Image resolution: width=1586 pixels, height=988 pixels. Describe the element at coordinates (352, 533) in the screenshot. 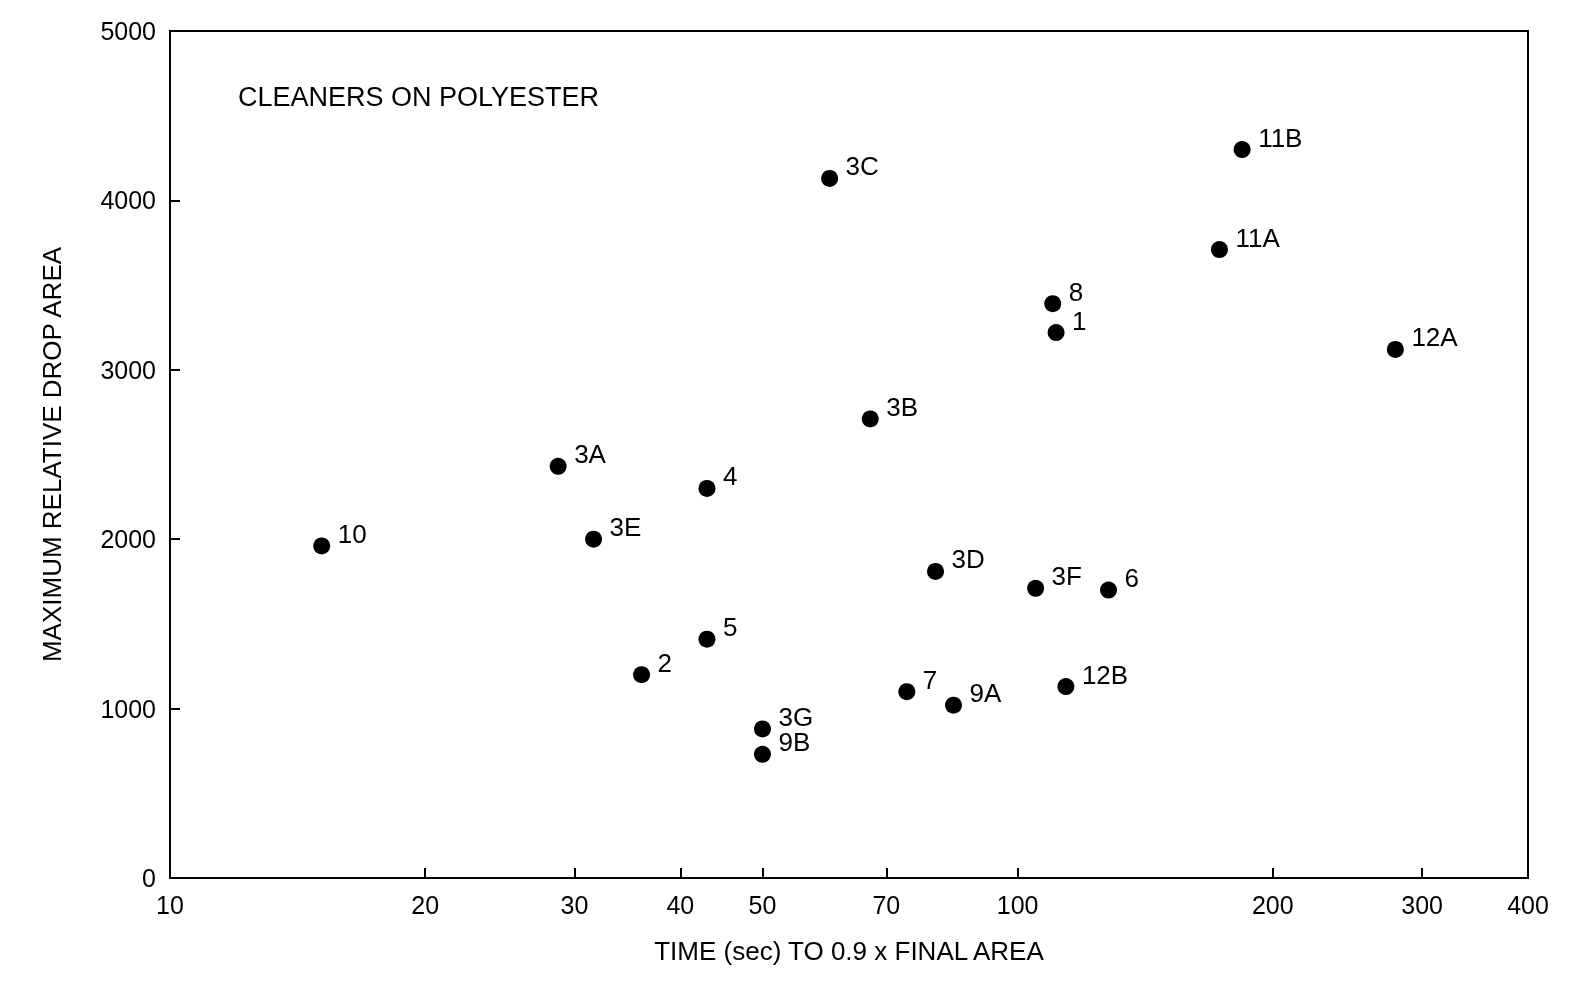

I see `annotation: 10` at that location.